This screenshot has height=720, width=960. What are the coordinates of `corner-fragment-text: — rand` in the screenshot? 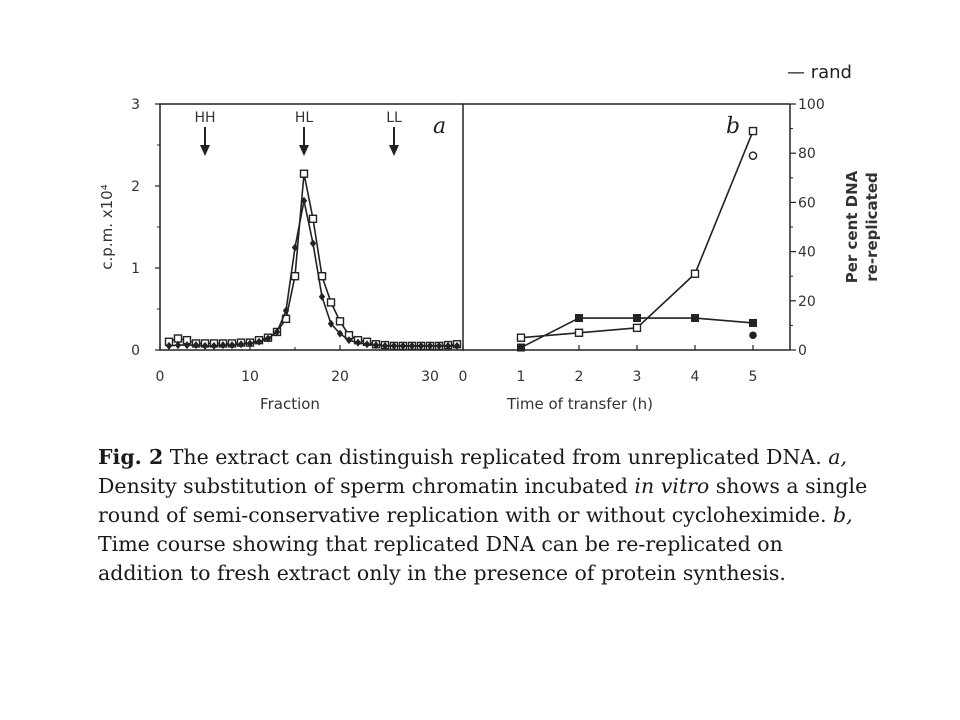 It's located at (819, 72).